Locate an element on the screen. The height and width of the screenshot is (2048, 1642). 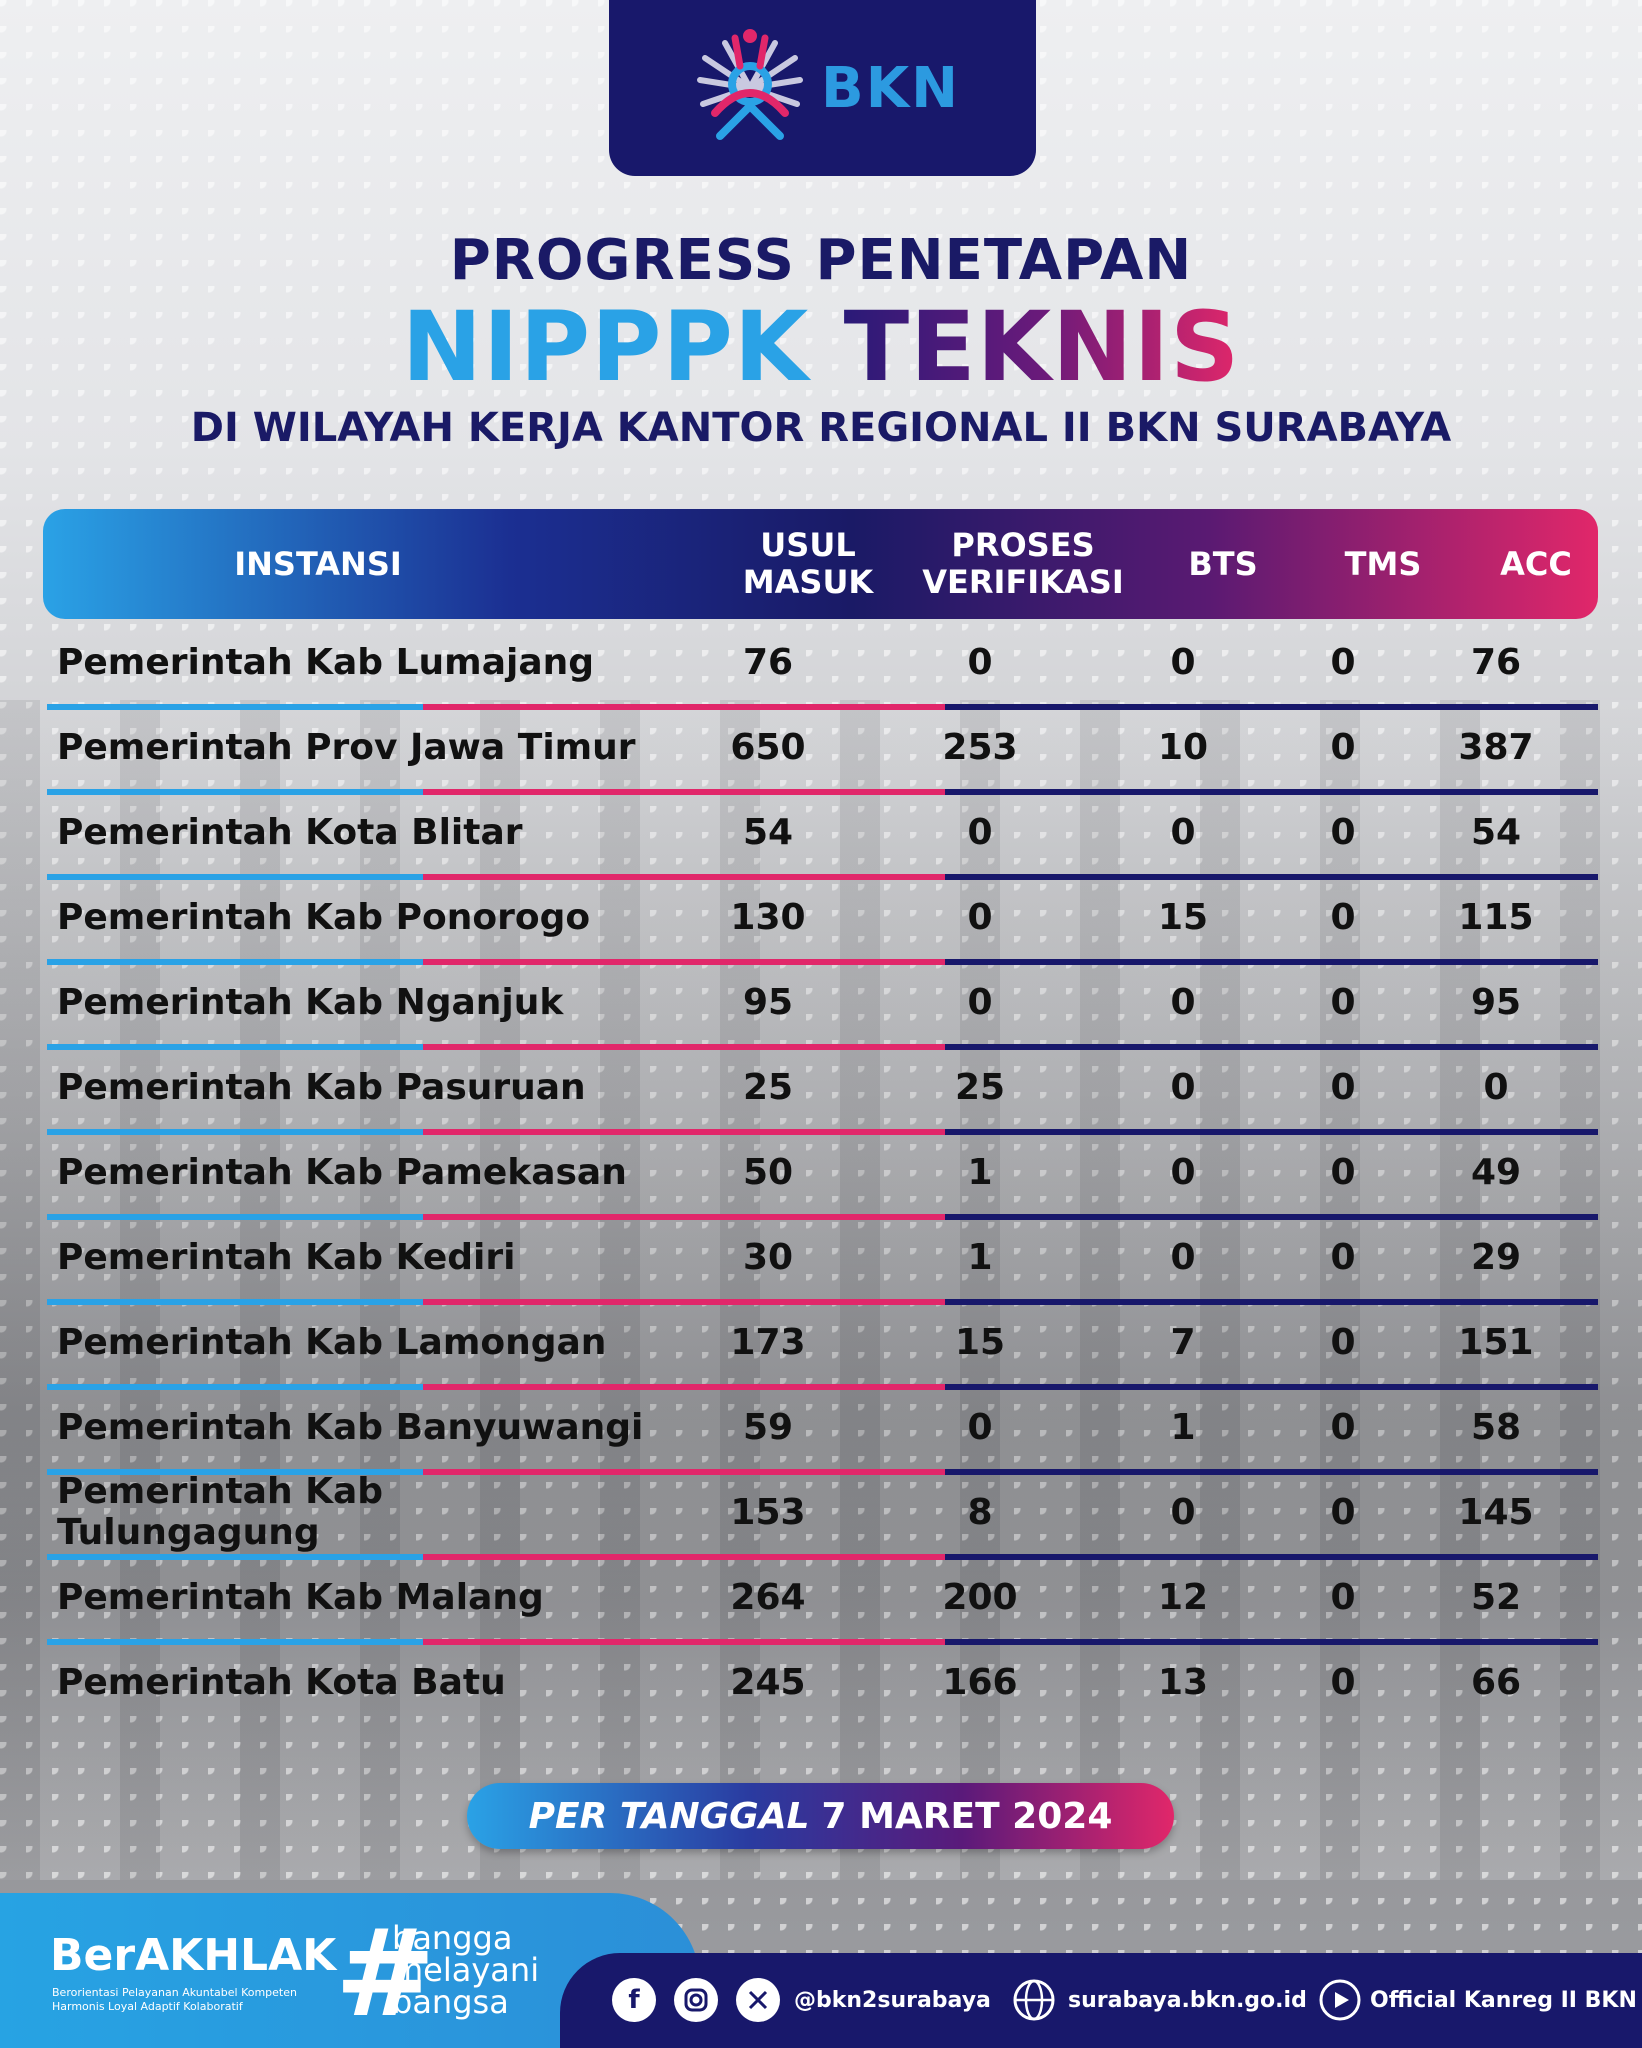
instansi-name: Pemerintah Kota Batu is located at coordinates (281, 1682).